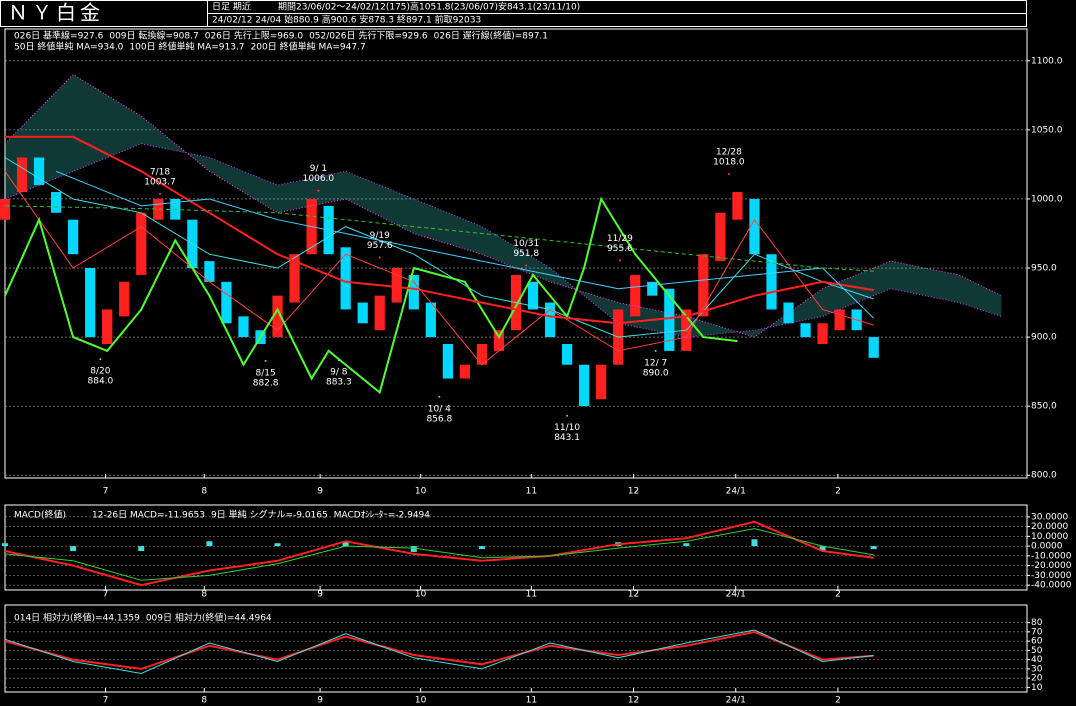 Image resolution: width=1076 pixels, height=706 pixels. Describe the element at coordinates (1051, 566) in the screenshot. I see `y-tick-label: -20.0000` at that location.